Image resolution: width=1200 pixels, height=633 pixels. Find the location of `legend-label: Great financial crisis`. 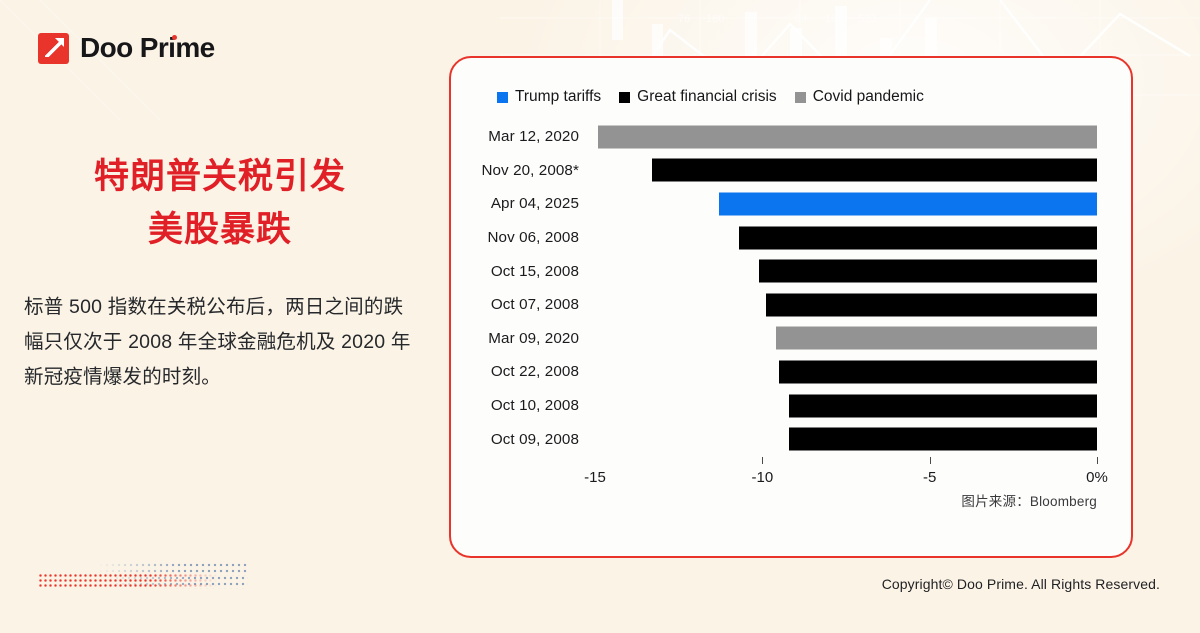

legend-label: Great financial crisis is located at coordinates (707, 96).